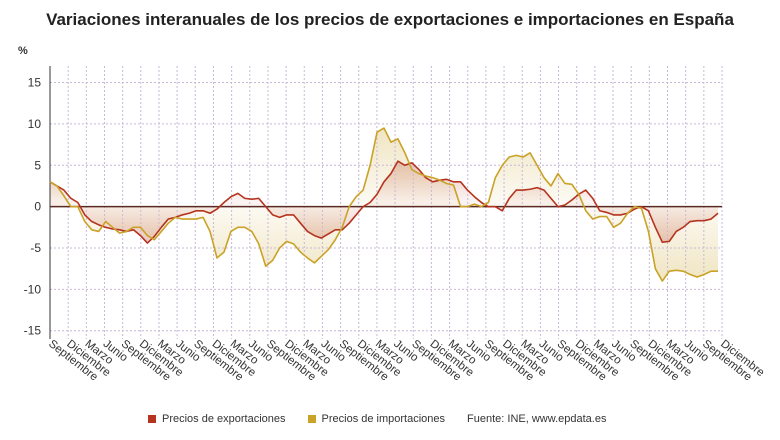 This screenshot has height=440, width=780. Describe the element at coordinates (23, 51) in the screenshot. I see `y-axis-unit-label: %` at that location.